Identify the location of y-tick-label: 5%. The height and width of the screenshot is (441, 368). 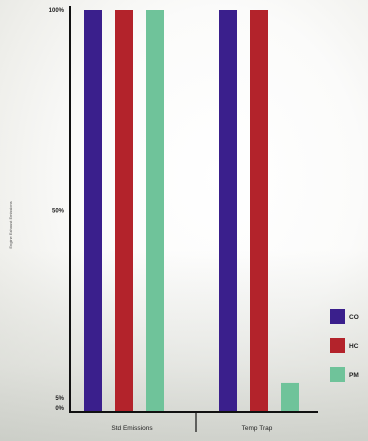
(59, 399).